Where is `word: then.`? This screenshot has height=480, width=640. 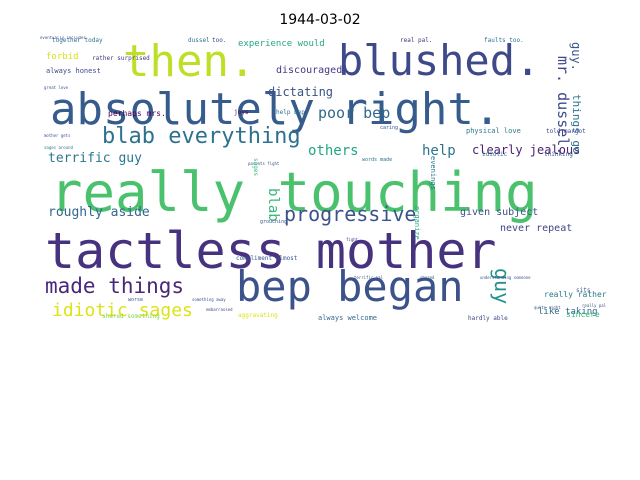
word: then. is located at coordinates (189, 61).